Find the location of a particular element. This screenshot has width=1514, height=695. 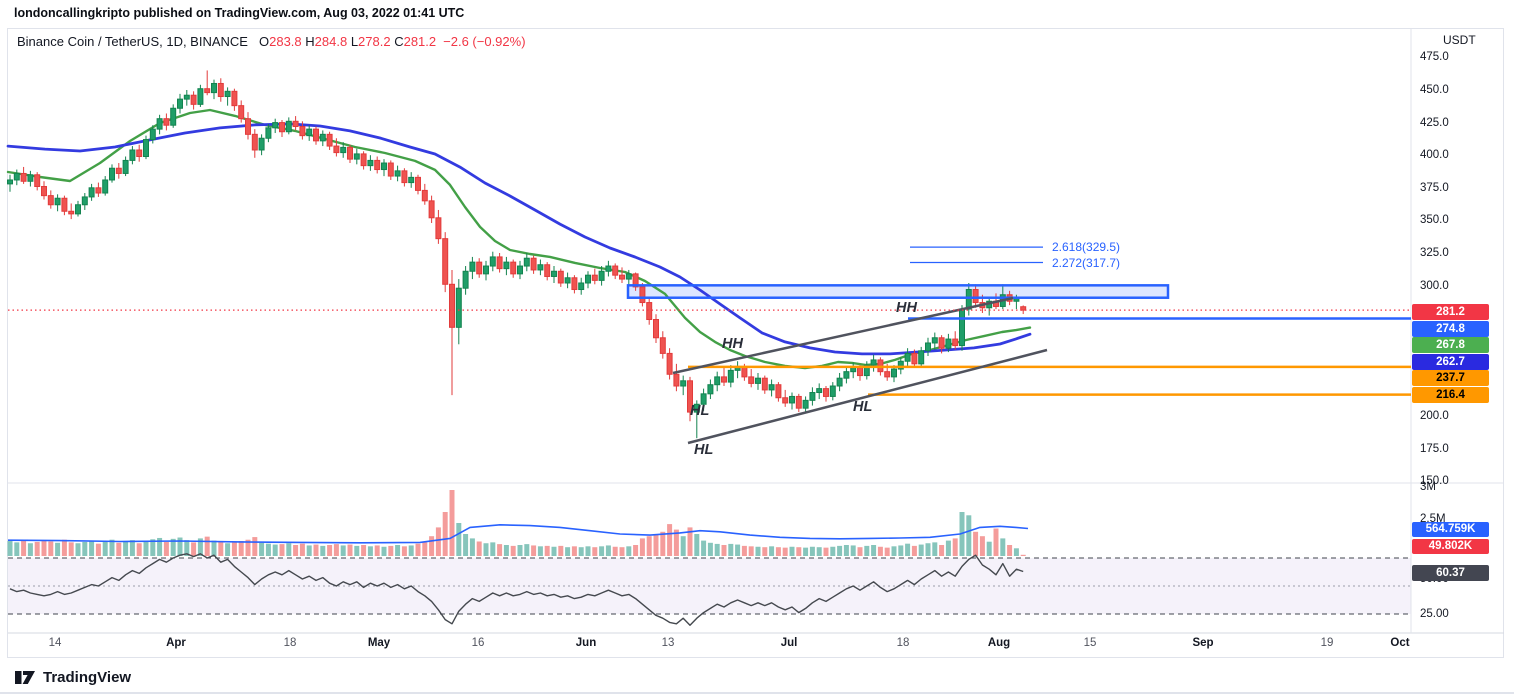

price-tick-200.0: 200.0 is located at coordinates (1434, 416).